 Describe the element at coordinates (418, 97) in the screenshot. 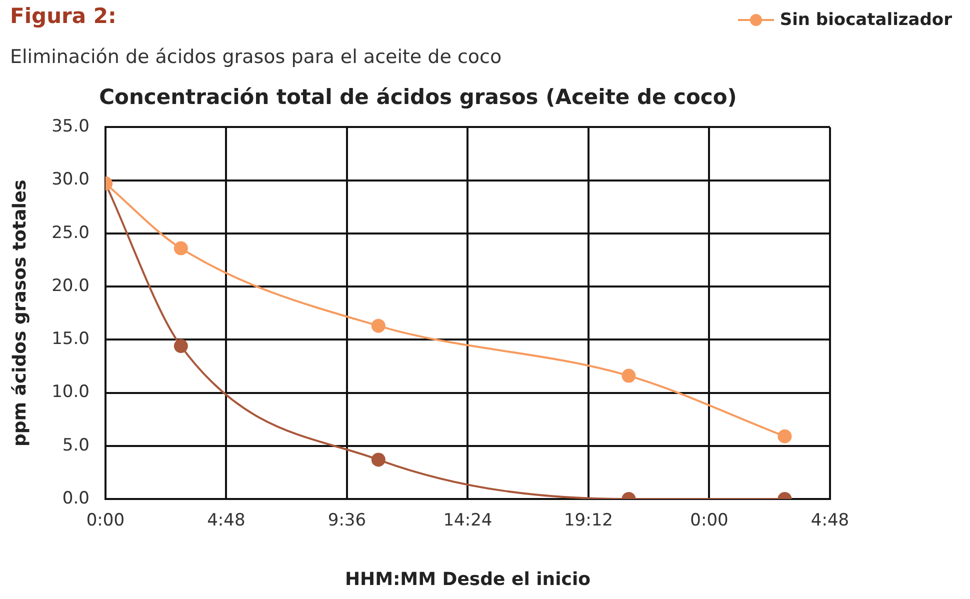

I see `chart-title: Concentración total de ácidos grasos (Aceite de coco)` at that location.